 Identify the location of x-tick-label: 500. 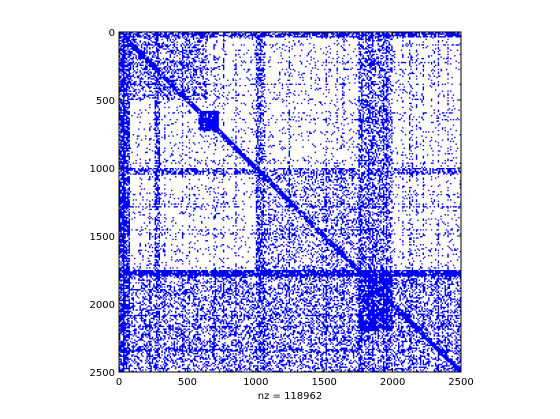
(187, 382).